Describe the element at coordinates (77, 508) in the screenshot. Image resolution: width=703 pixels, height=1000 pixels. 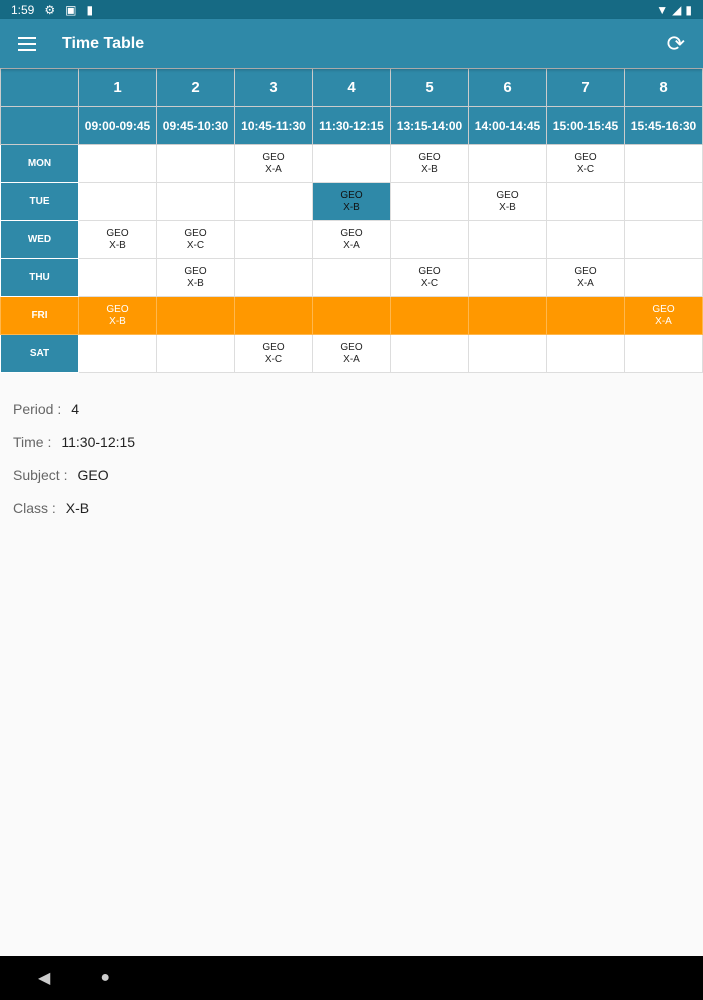
I see `detail-value: X-B` at that location.